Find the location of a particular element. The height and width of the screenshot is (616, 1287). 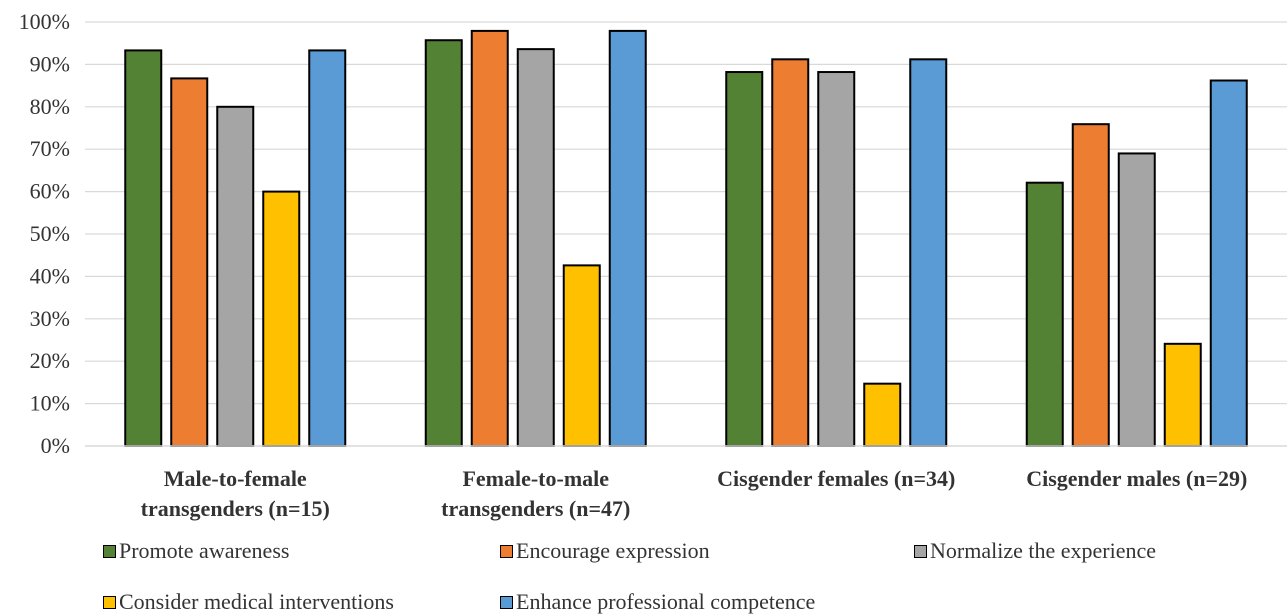

legend-label: Promote awareness is located at coordinates (204, 550).